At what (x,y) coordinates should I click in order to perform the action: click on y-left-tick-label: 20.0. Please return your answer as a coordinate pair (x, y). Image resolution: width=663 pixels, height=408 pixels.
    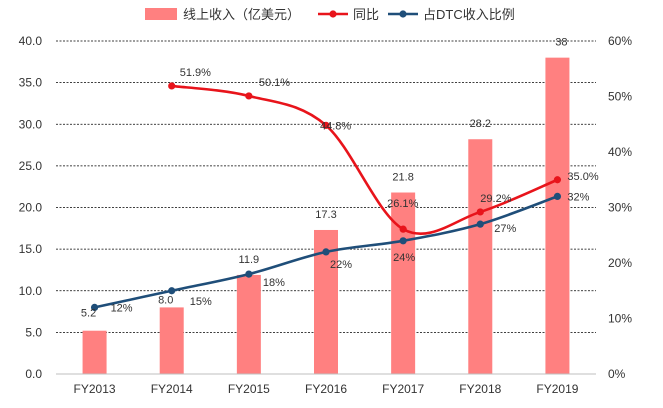
    Looking at the image, I should click on (31, 208).